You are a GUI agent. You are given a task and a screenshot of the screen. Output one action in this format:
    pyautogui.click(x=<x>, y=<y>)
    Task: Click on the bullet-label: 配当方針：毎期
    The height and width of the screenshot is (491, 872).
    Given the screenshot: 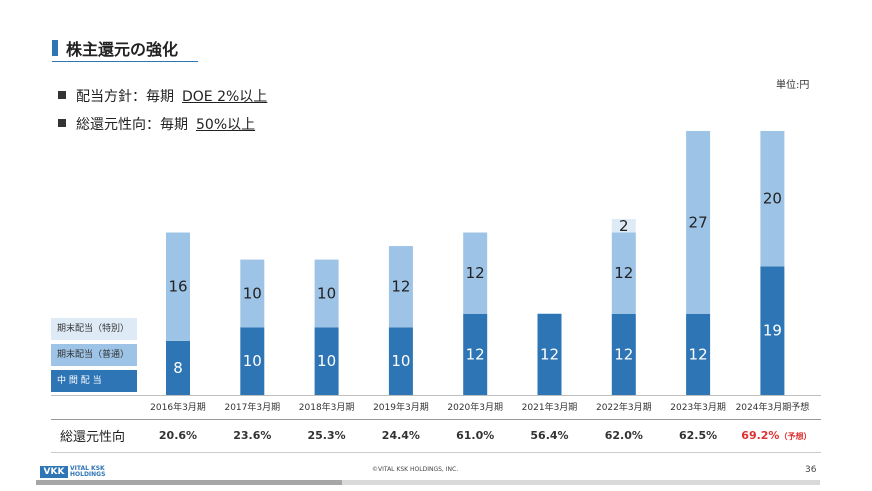 What is the action you would take?
    pyautogui.click(x=125, y=97)
    